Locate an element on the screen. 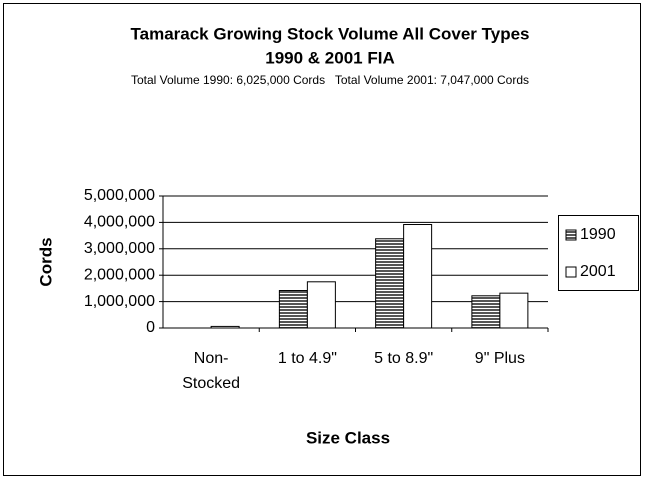 Image resolution: width=647 pixels, height=480 pixels. chart-subtitle: 1990 & 2001 FIA is located at coordinates (329, 57).